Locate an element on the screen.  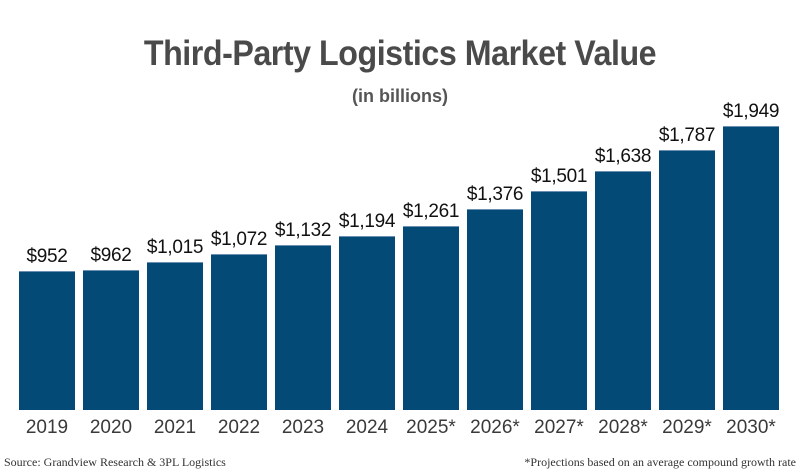
value-label: $1,194 is located at coordinates (367, 221).